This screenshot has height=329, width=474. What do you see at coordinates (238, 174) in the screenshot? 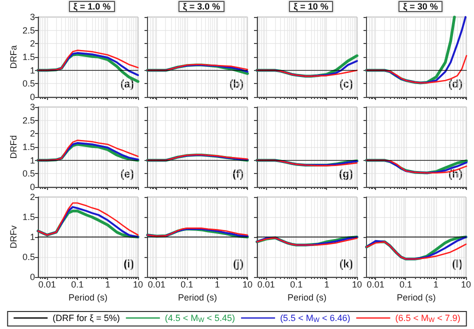
I see `annotation: (f)` at bounding box center [238, 174].